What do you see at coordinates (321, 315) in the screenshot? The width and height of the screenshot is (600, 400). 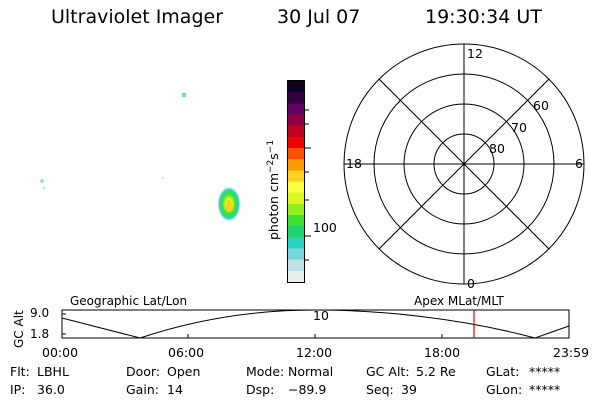 I see `colorbar-tick-10: 10` at bounding box center [321, 315].